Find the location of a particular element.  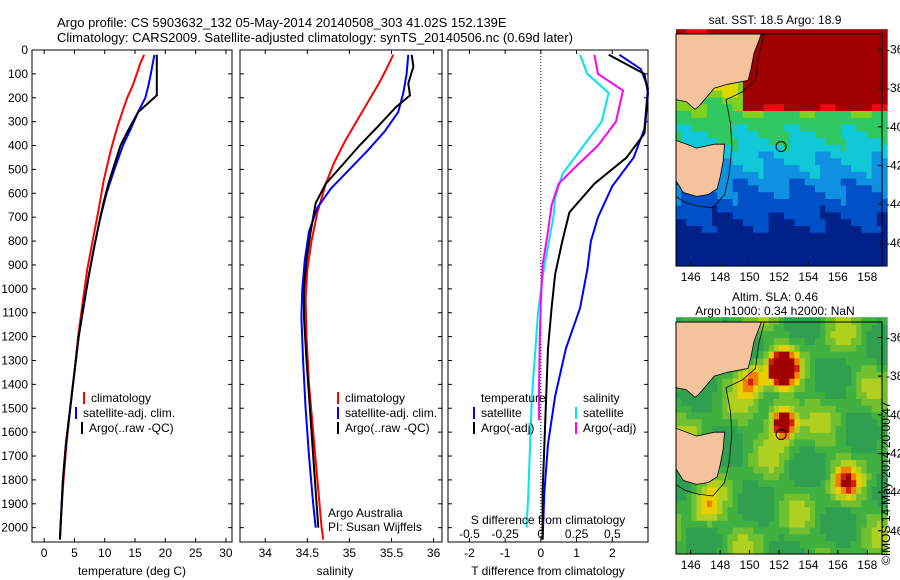

depth-label-800: 800 is located at coordinates (18, 241).